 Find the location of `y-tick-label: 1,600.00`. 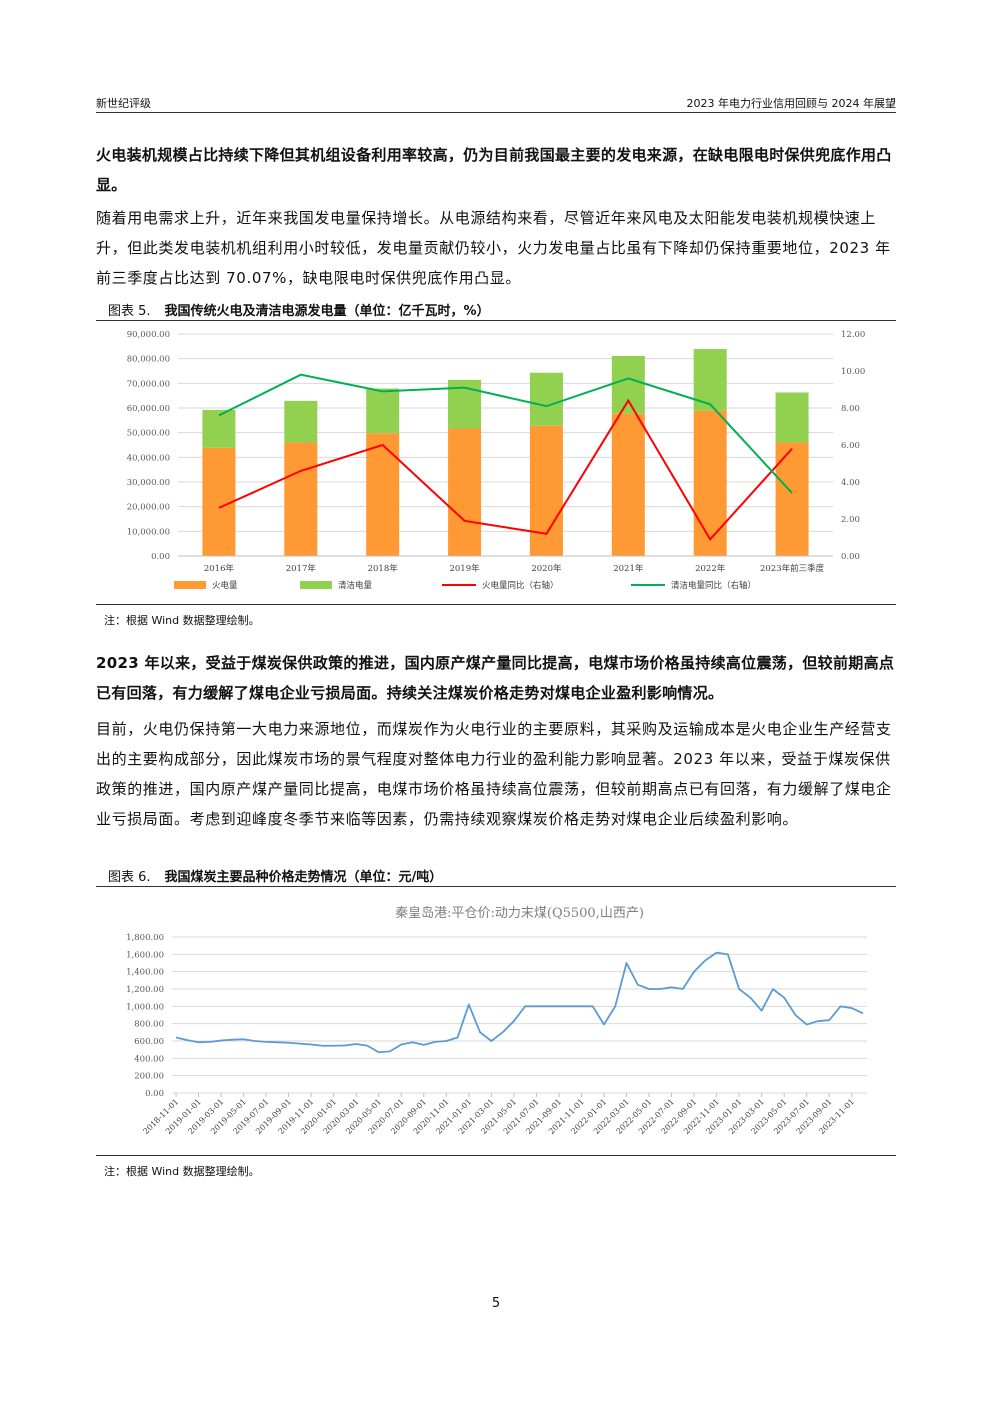

y-tick-label: 1,600.00 is located at coordinates (145, 955).